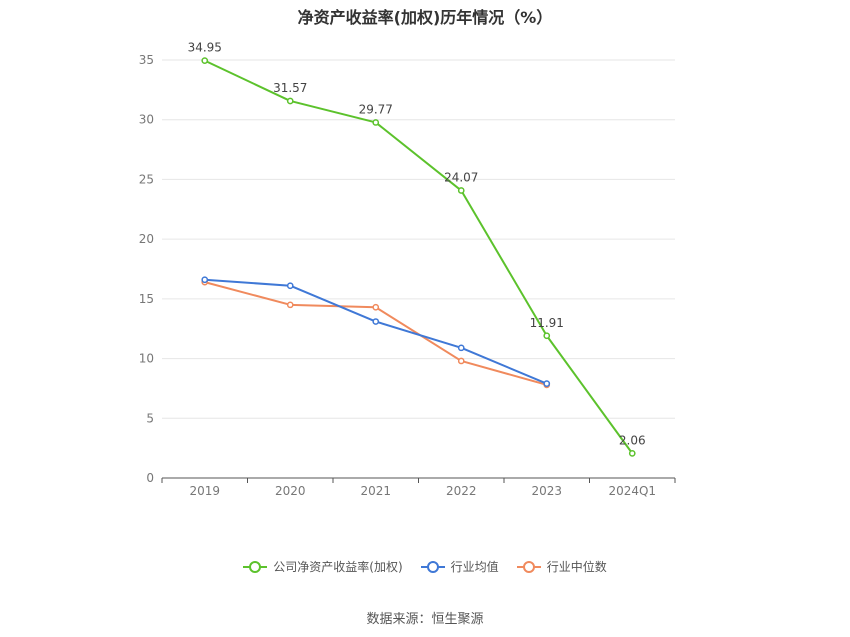 Image resolution: width=850 pixels, height=637 pixels. What do you see at coordinates (146, 120) in the screenshot?
I see `y-tick-label: 30` at bounding box center [146, 120].